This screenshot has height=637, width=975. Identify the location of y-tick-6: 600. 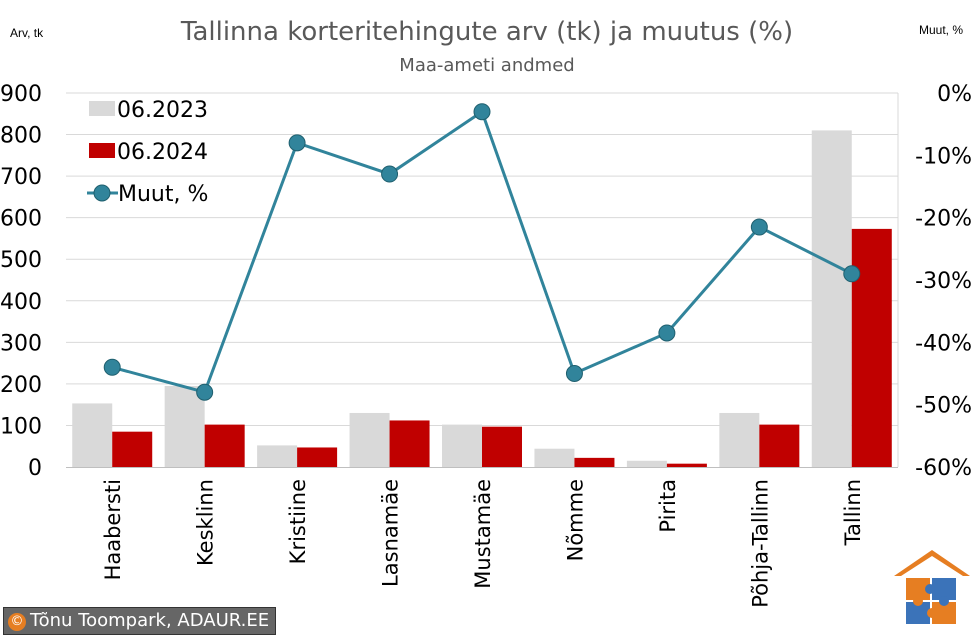
(21, 219).